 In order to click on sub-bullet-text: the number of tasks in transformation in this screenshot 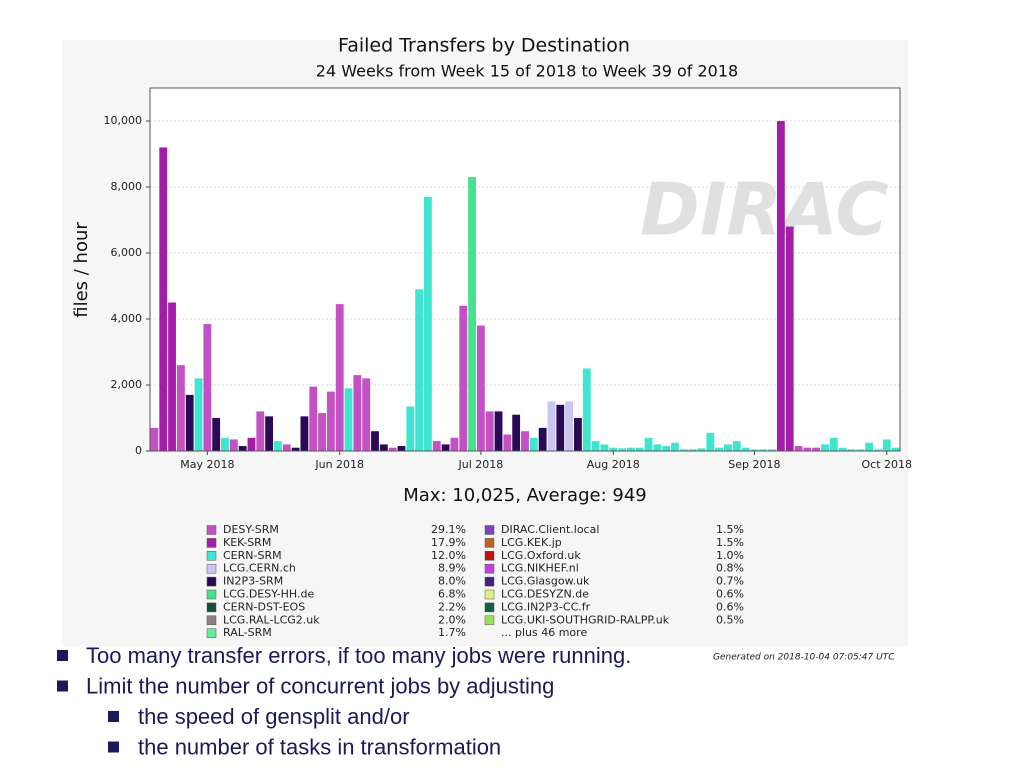, I will do `click(319, 746)`.